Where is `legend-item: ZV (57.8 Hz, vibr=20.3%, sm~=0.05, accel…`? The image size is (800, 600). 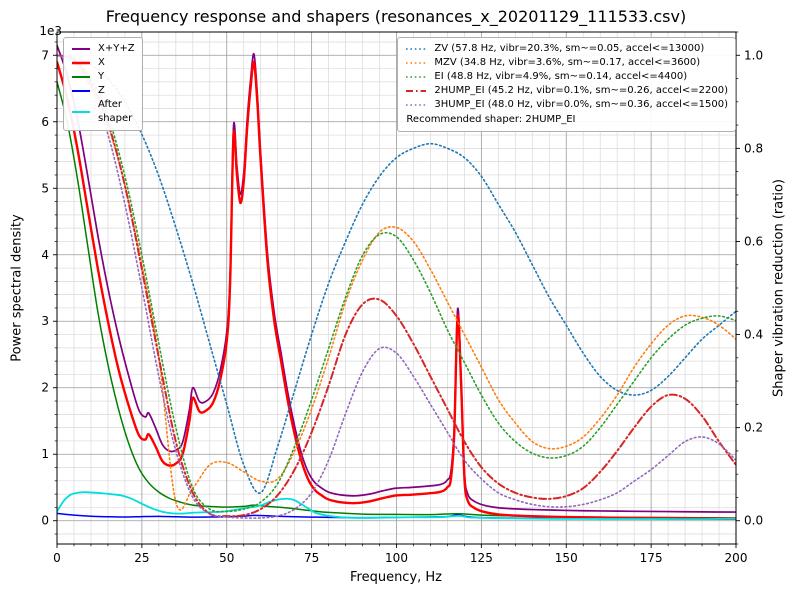 legend-item: ZV (57.8 Hz, vibr=20.3%, sm~=0.05, accel… is located at coordinates (566, 49).